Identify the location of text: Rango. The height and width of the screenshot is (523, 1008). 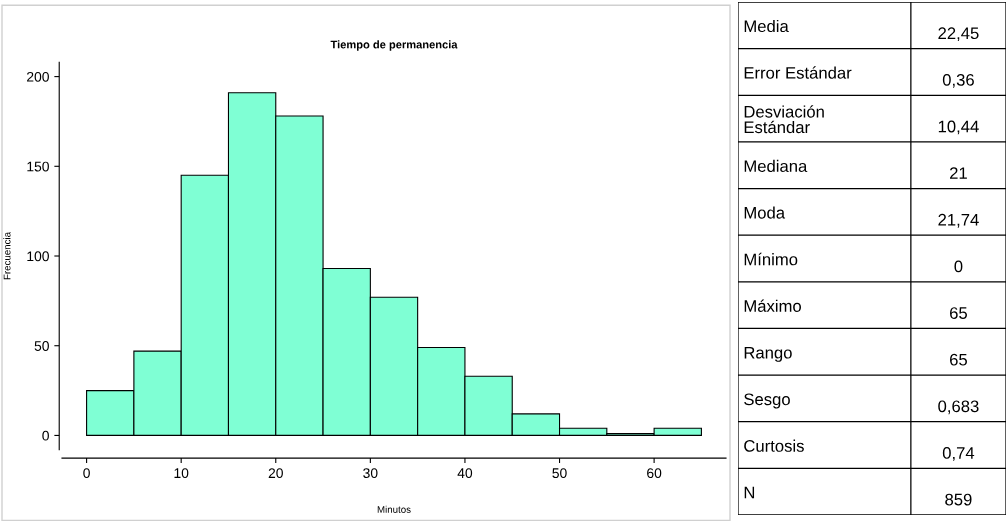
(768, 354).